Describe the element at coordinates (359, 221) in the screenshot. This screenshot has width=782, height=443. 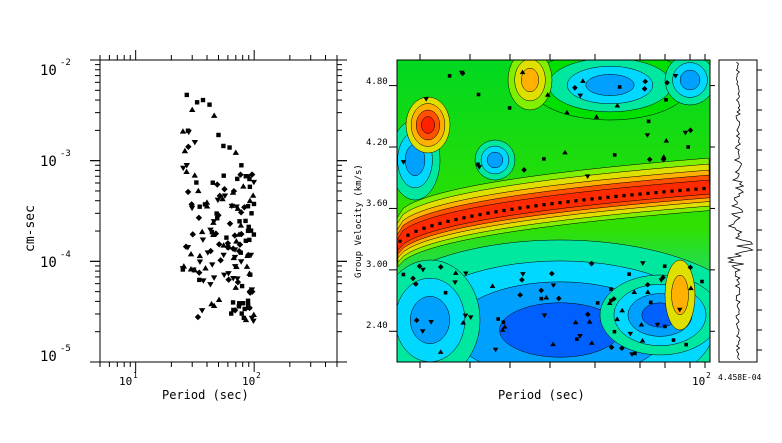
I see `gv-axis-label: Group Velocity (km/s)` at that location.